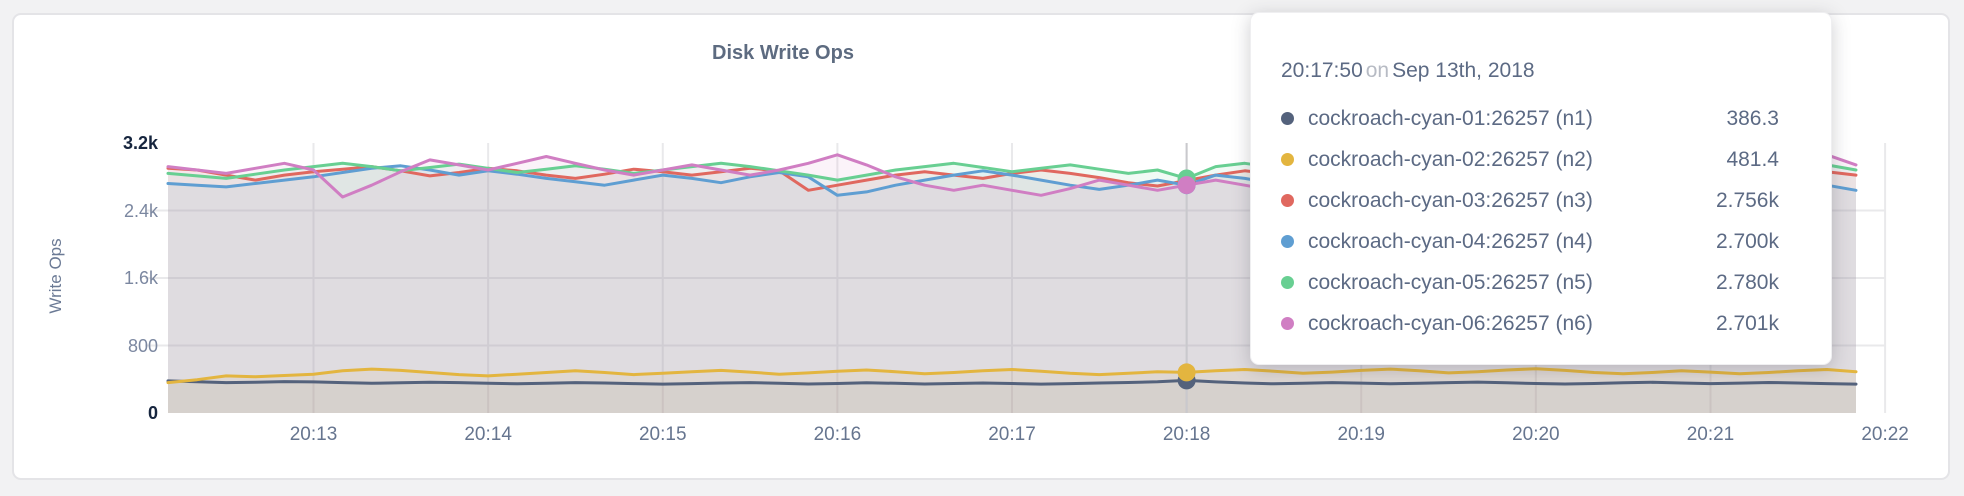  What do you see at coordinates (1747, 200) in the screenshot?
I see `series-value-n3: 2.756k` at bounding box center [1747, 200].